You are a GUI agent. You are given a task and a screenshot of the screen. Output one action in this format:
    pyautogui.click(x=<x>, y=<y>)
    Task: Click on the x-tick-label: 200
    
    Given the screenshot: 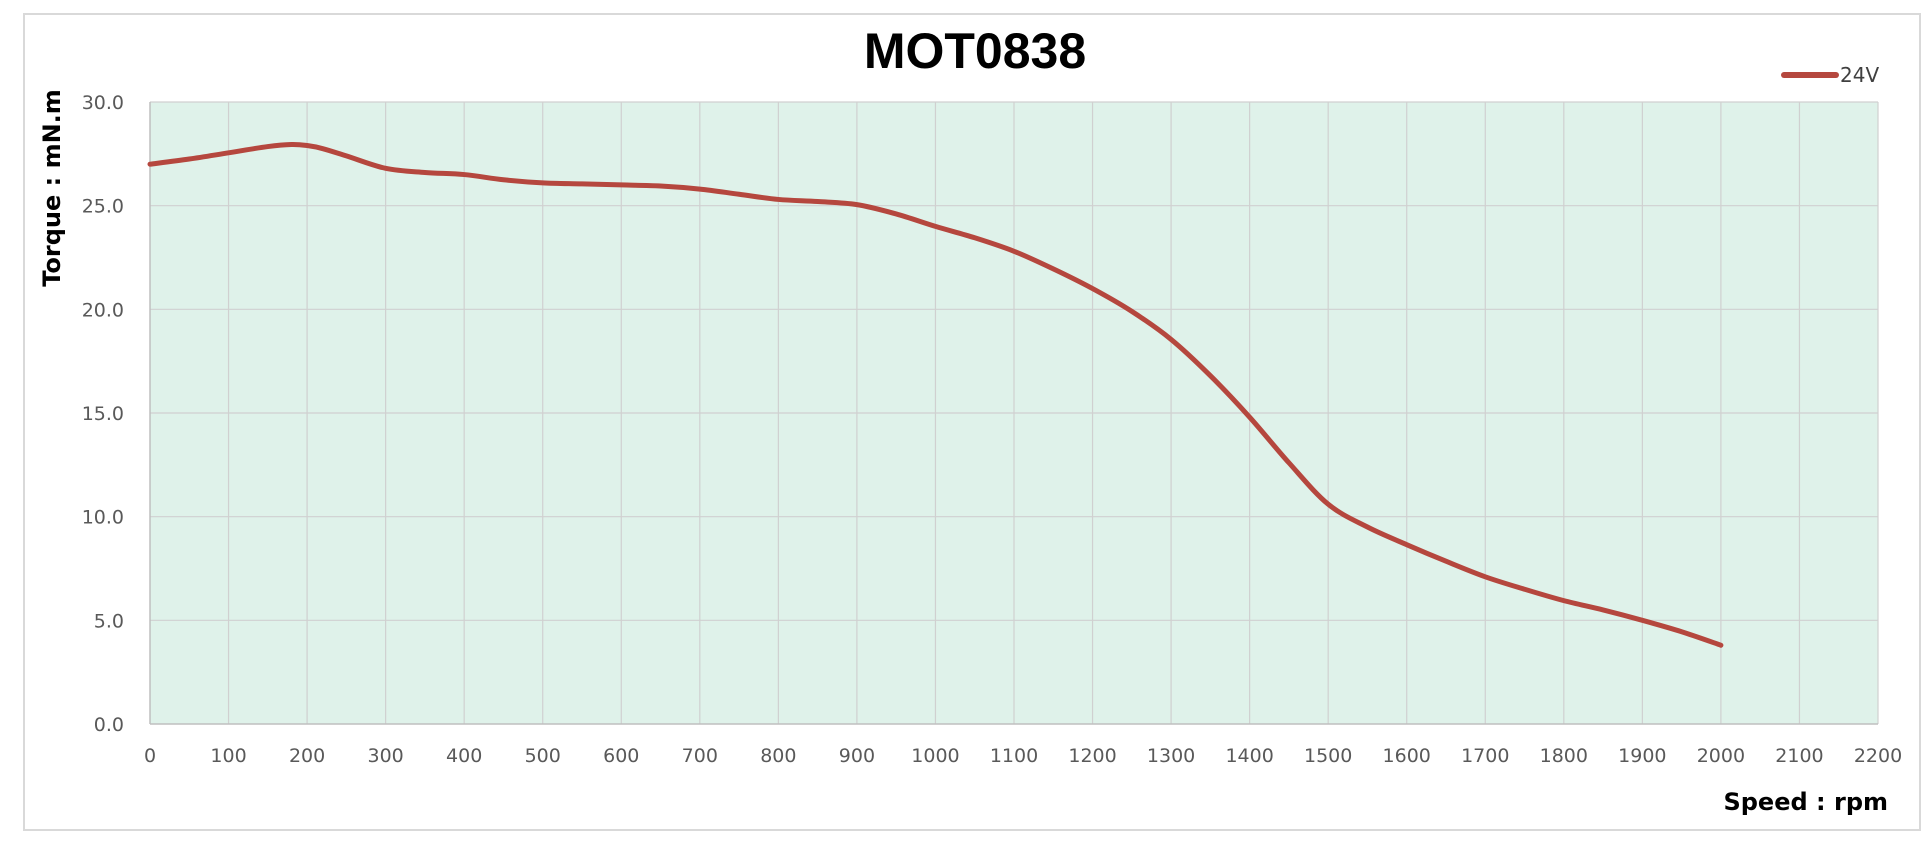 What is the action you would take?
    pyautogui.click(x=307, y=756)
    